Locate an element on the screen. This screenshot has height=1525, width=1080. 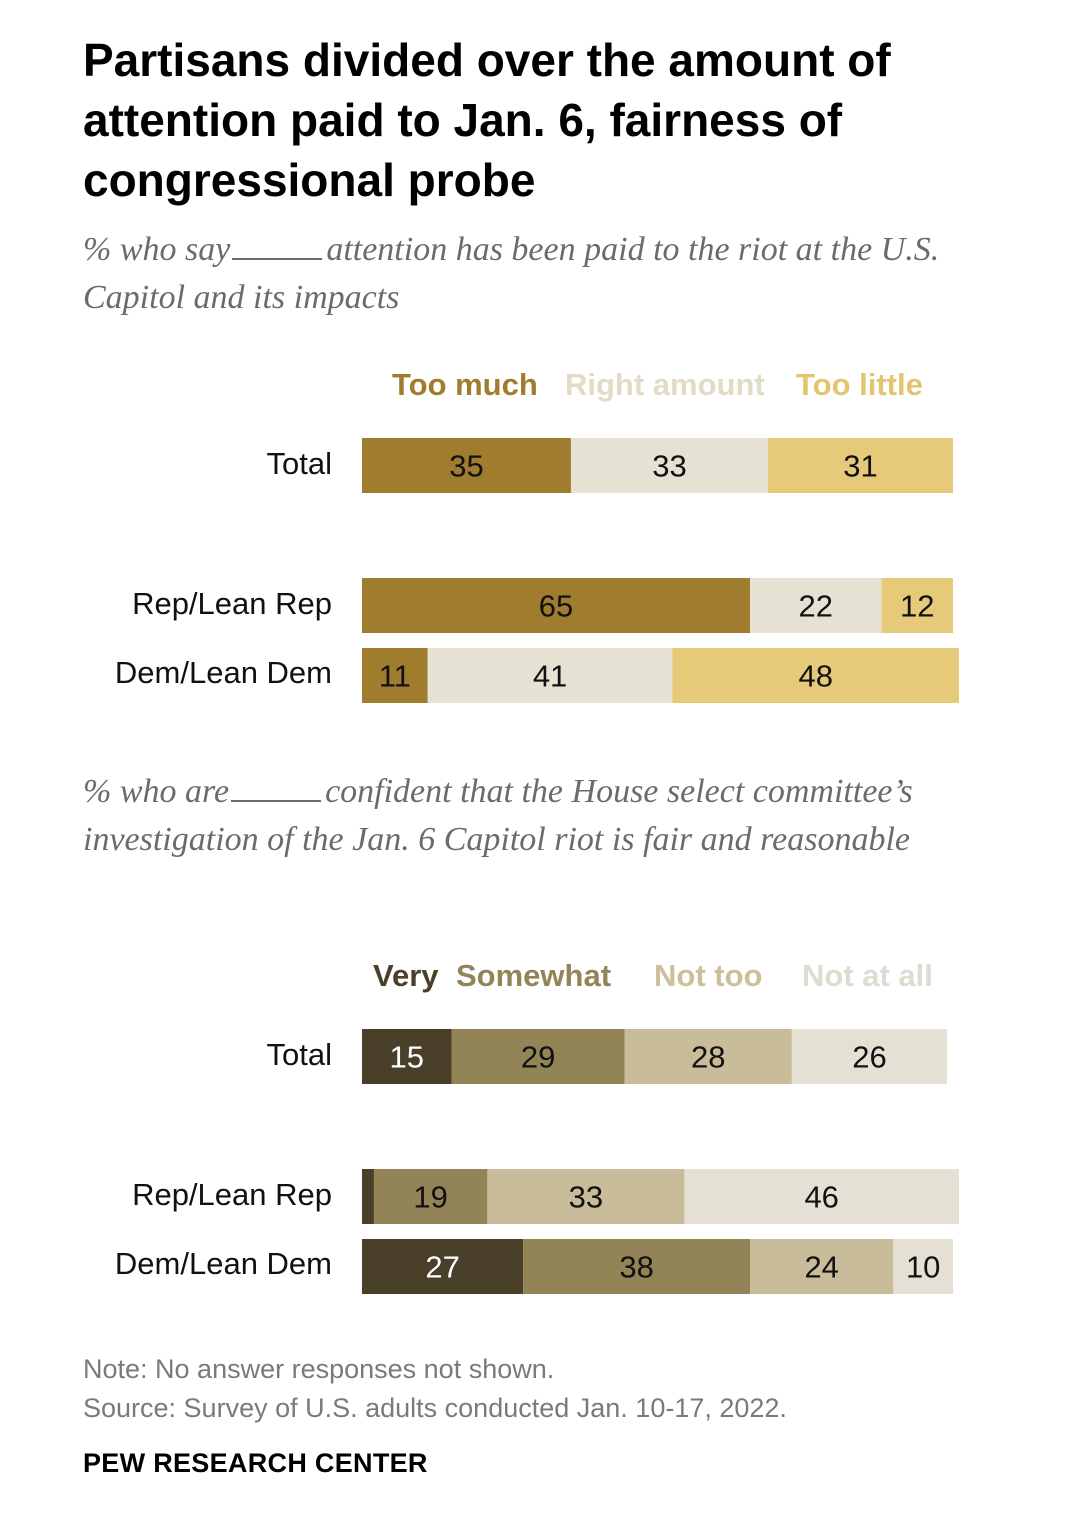
value-label-rep-lean-rep-not-too: 33 is located at coordinates (586, 1197).